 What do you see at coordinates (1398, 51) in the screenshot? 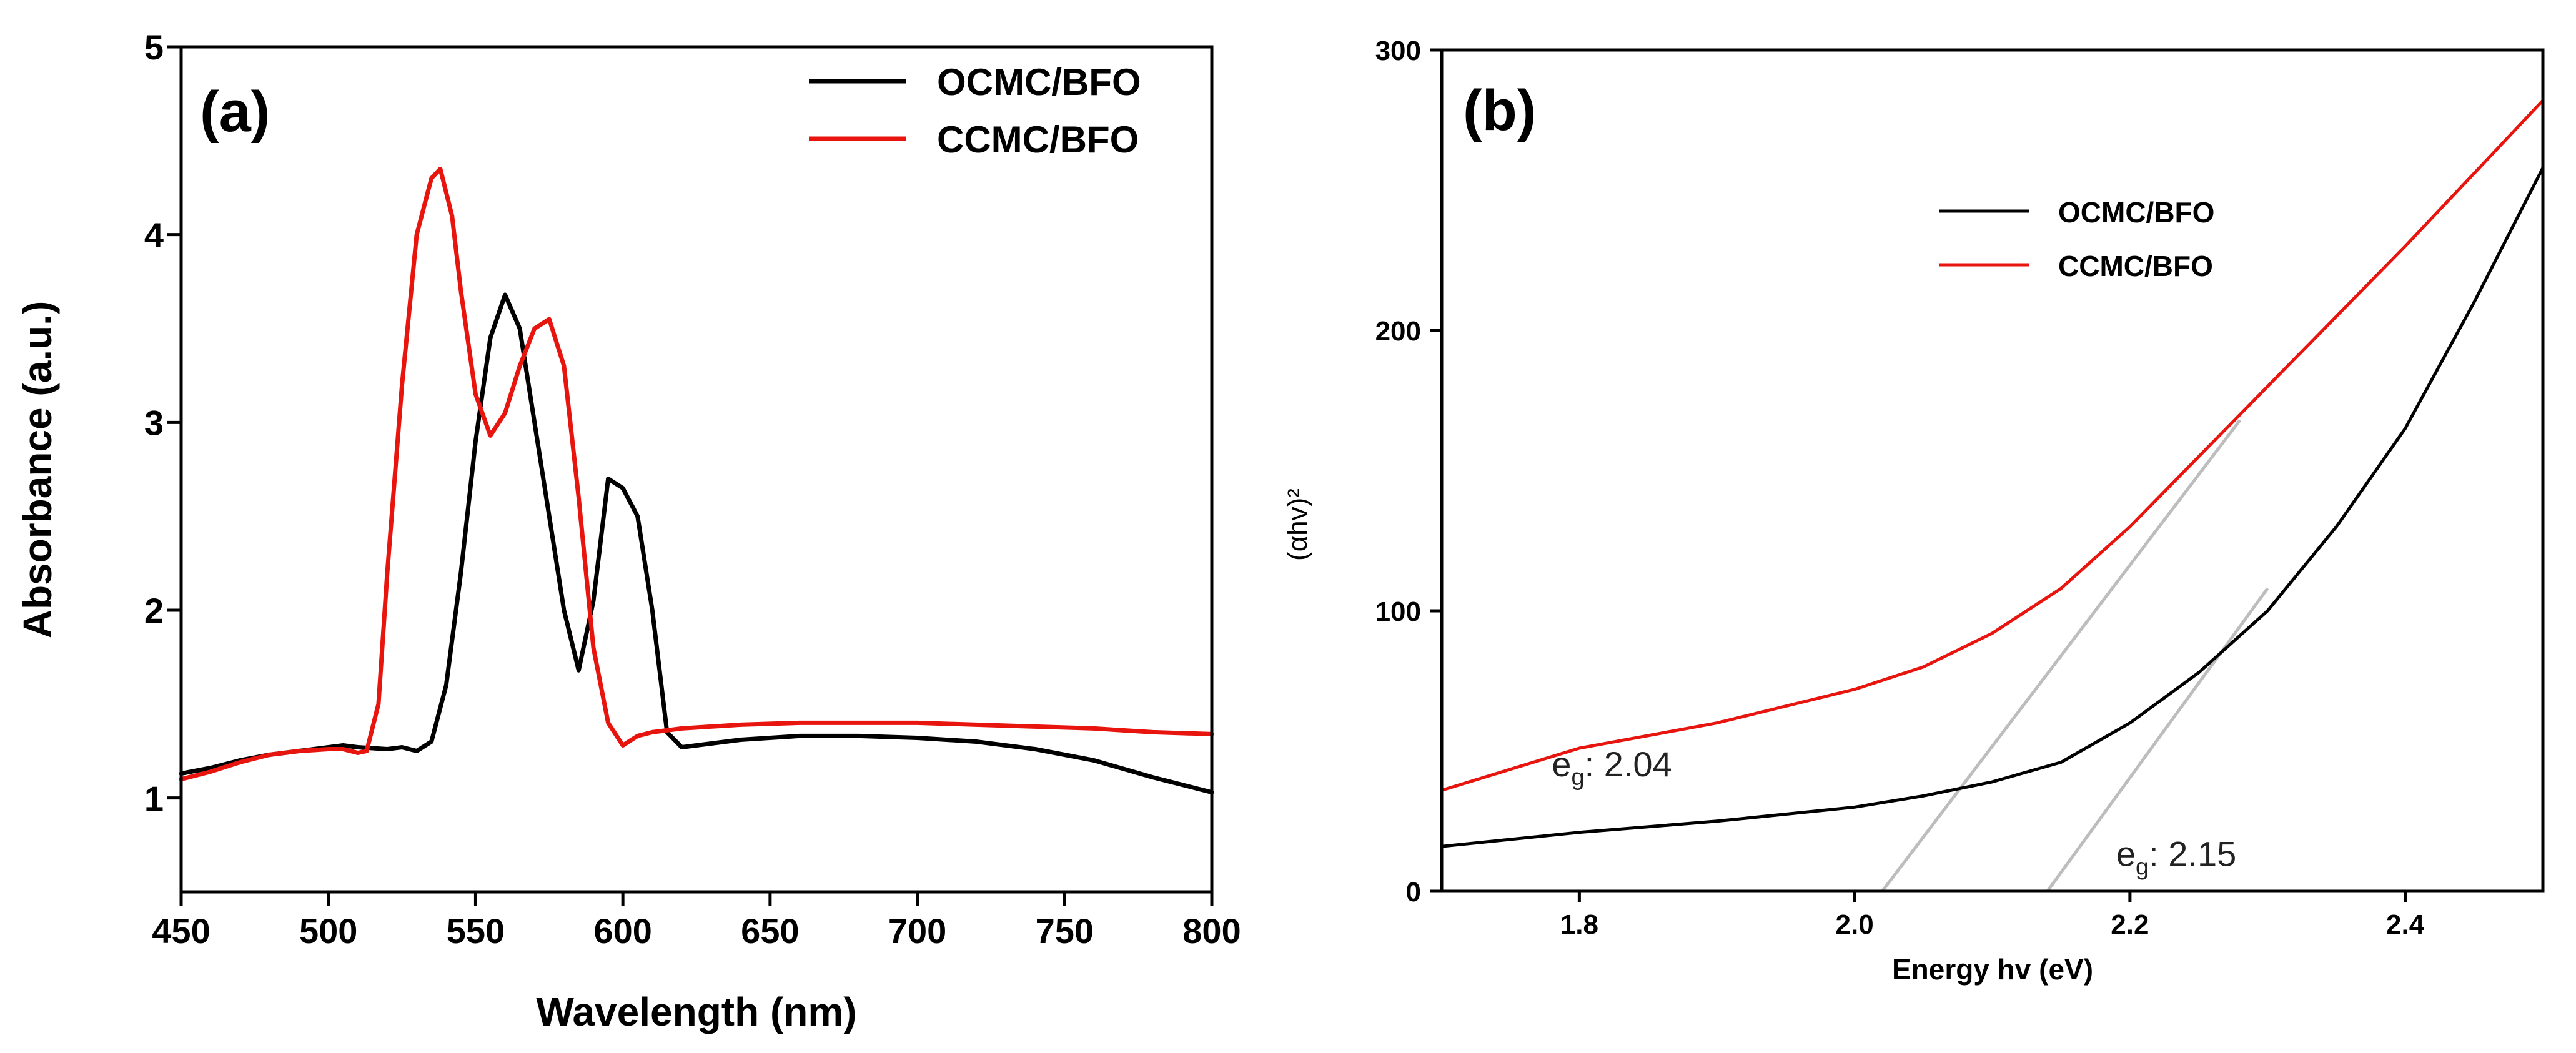
I see `panel-b-ytick-label: 300` at bounding box center [1398, 51].